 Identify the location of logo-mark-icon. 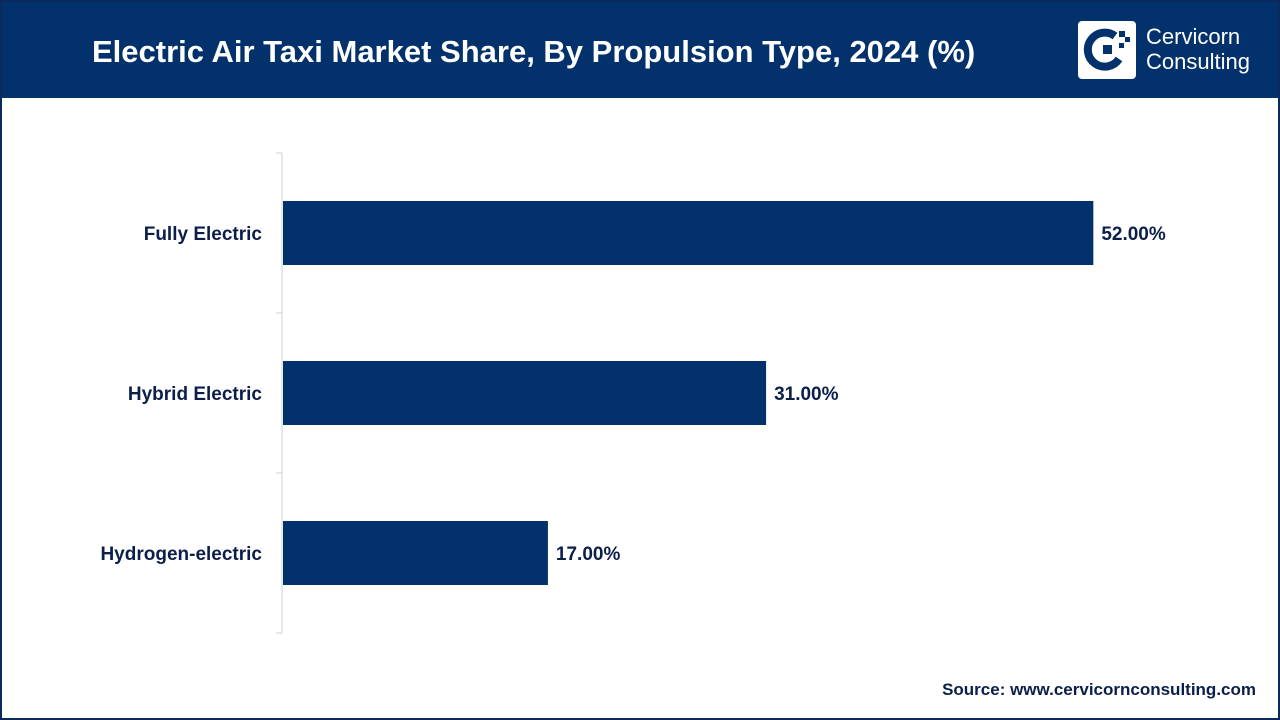
(1106, 49).